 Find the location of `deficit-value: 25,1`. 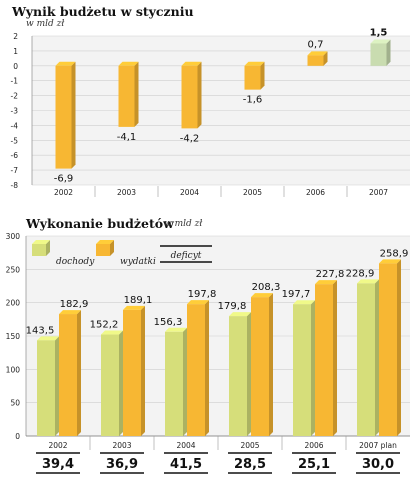

deficit-value: 25,1 is located at coordinates (314, 464).